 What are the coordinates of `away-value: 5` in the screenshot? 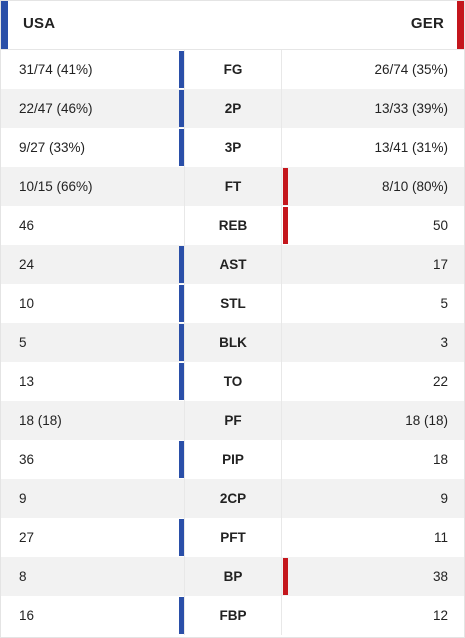 It's located at (444, 303).